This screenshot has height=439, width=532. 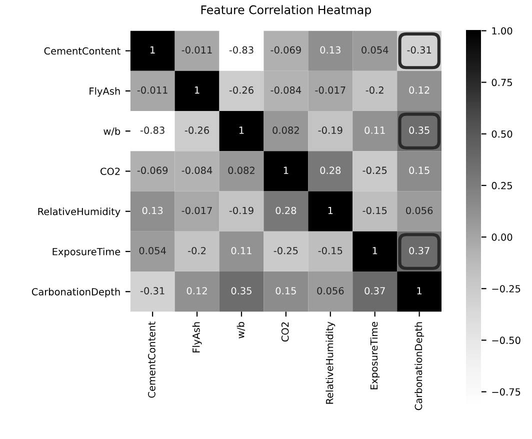 What do you see at coordinates (375, 356) in the screenshot?
I see `x-tick-label: ExposureTime` at bounding box center [375, 356].